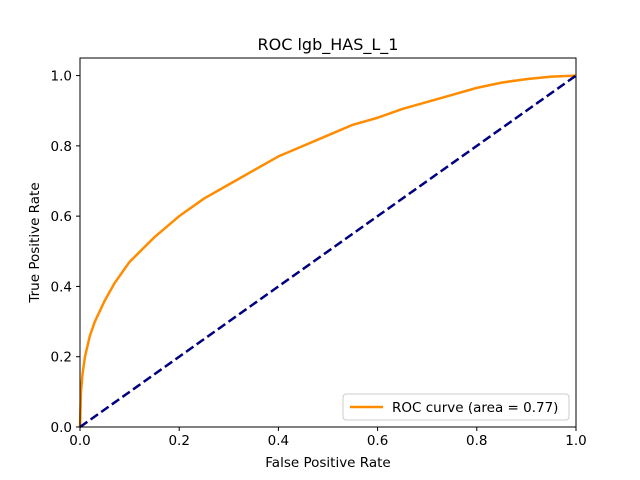  Describe the element at coordinates (61, 428) in the screenshot. I see `y-tick-label: 0.0` at that location.